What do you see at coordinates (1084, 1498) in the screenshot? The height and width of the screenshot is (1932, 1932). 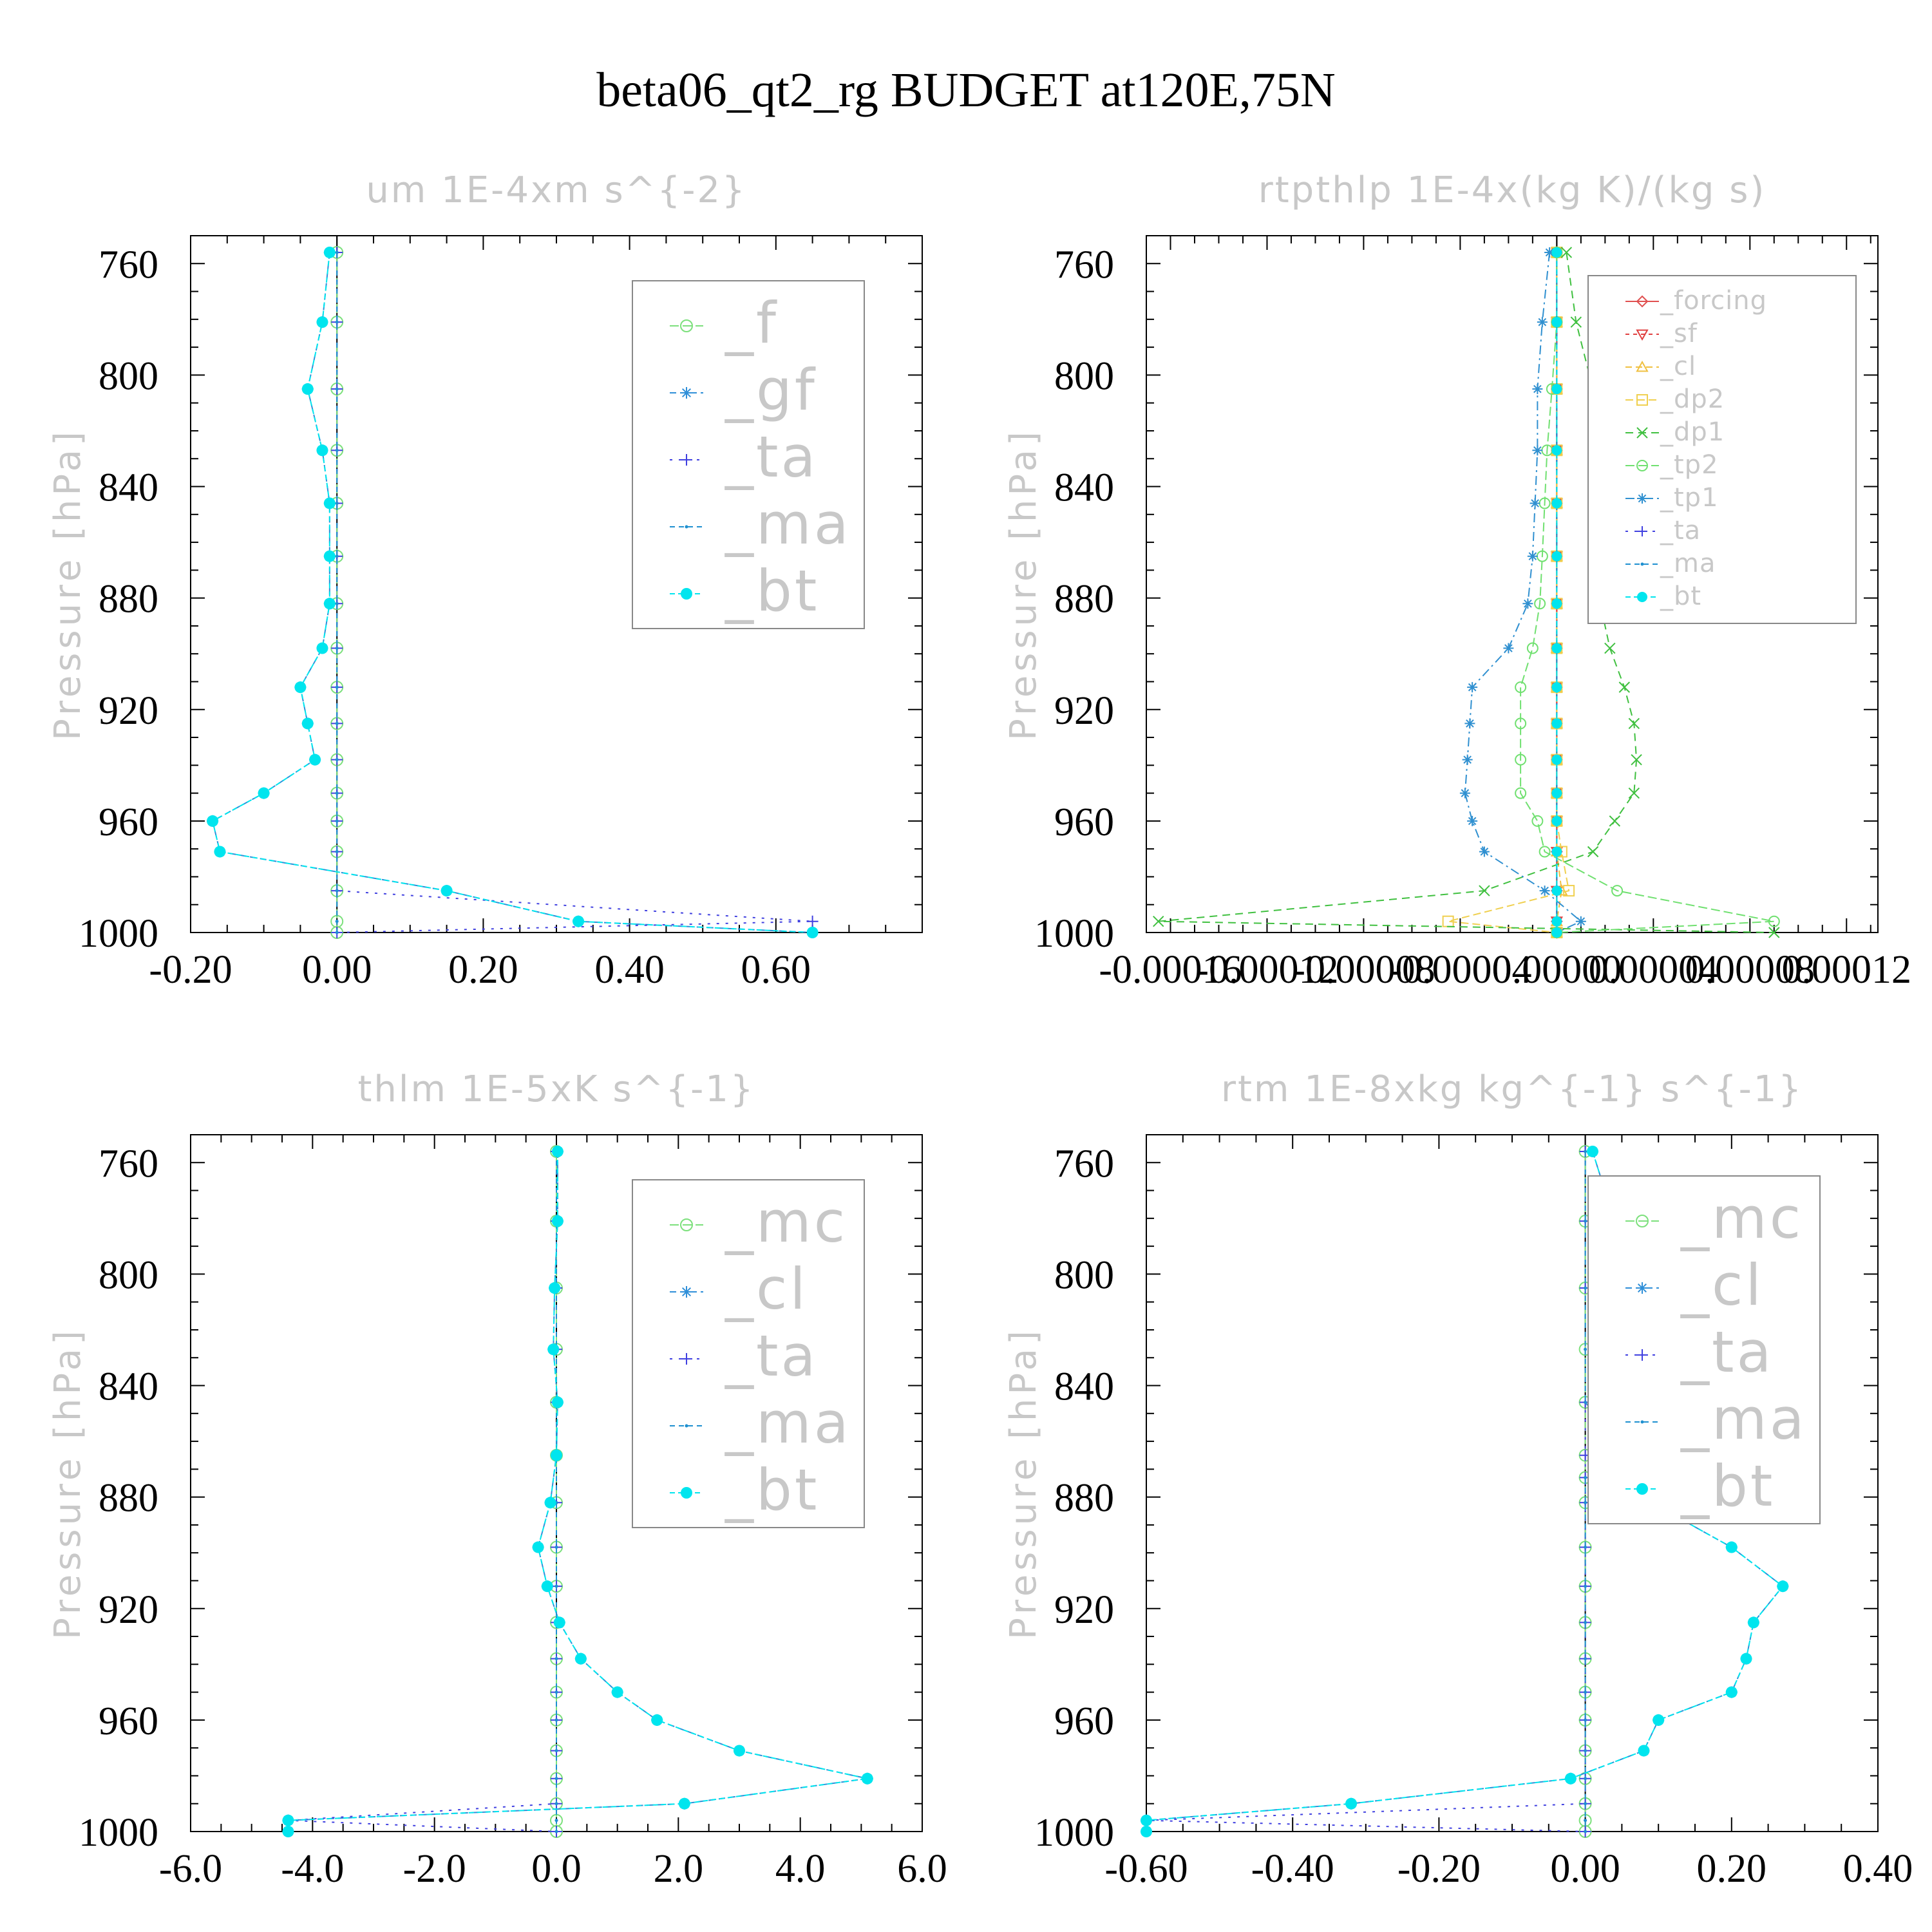 I see `y-tick-label: 880` at bounding box center [1084, 1498].